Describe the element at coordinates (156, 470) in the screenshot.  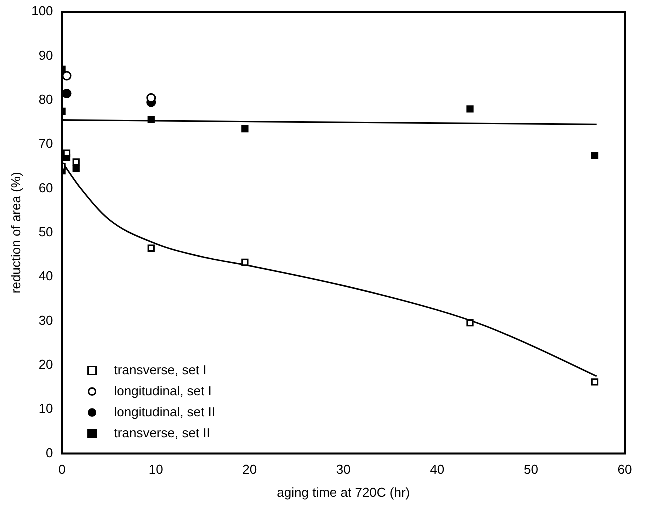
I see `x-tick-label: 10` at that location.